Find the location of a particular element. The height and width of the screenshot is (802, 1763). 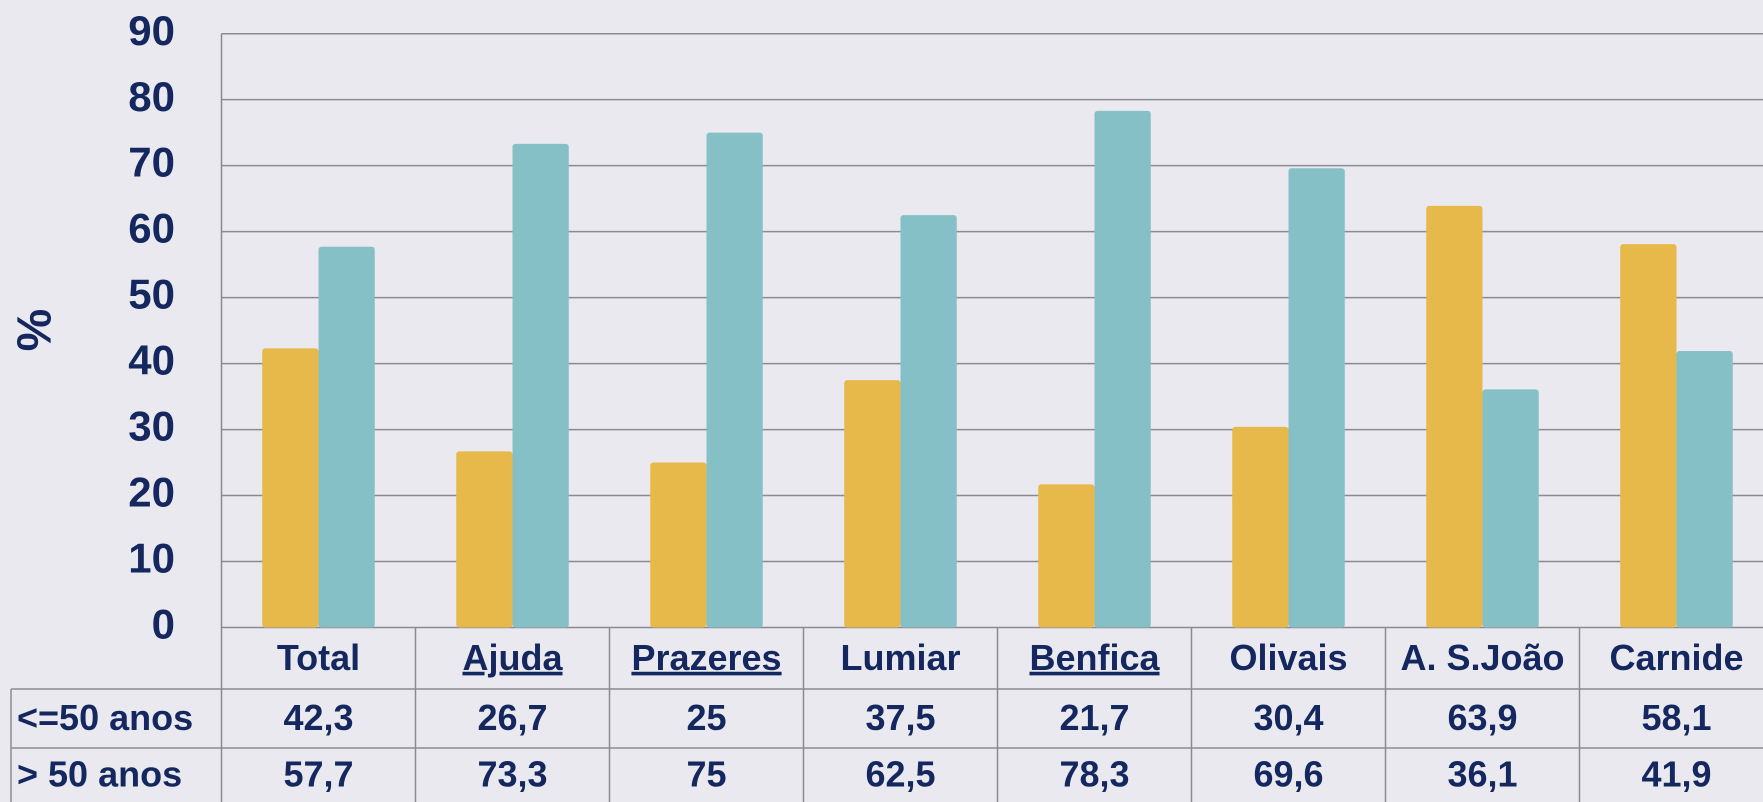

y-tick-label: 10 is located at coordinates (151, 558).